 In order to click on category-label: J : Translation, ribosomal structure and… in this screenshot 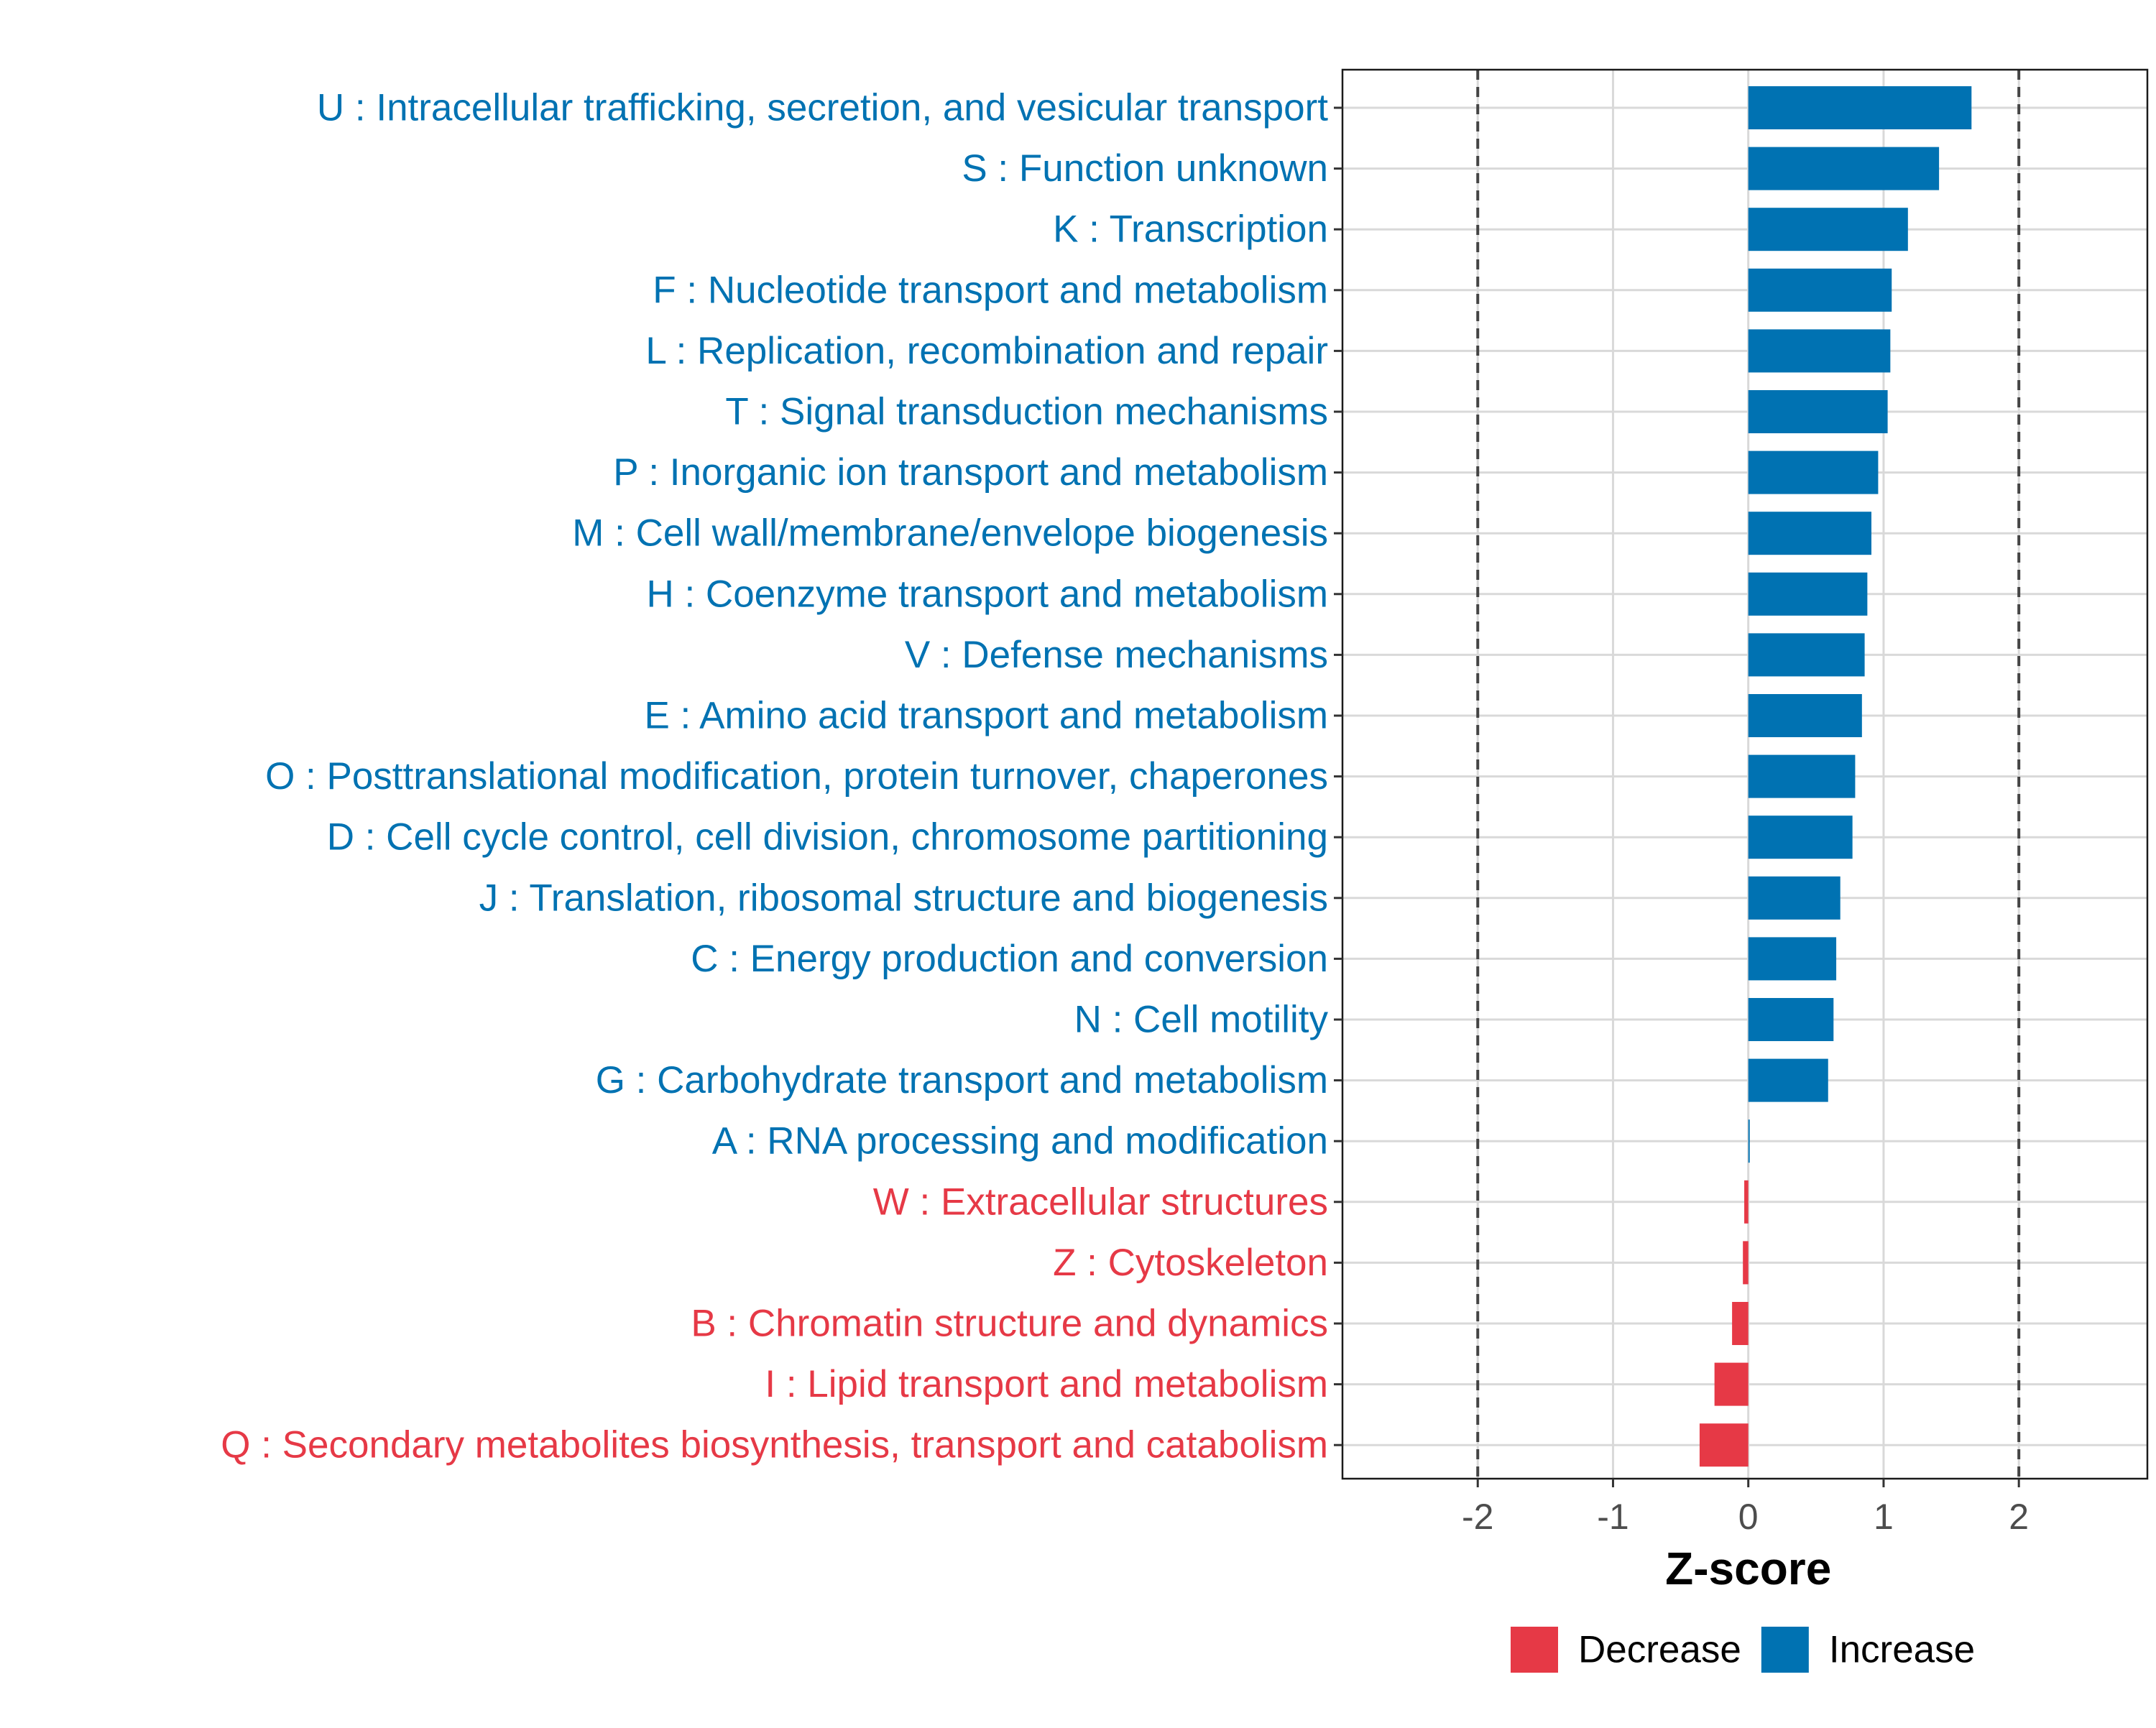, I will do `click(904, 898)`.